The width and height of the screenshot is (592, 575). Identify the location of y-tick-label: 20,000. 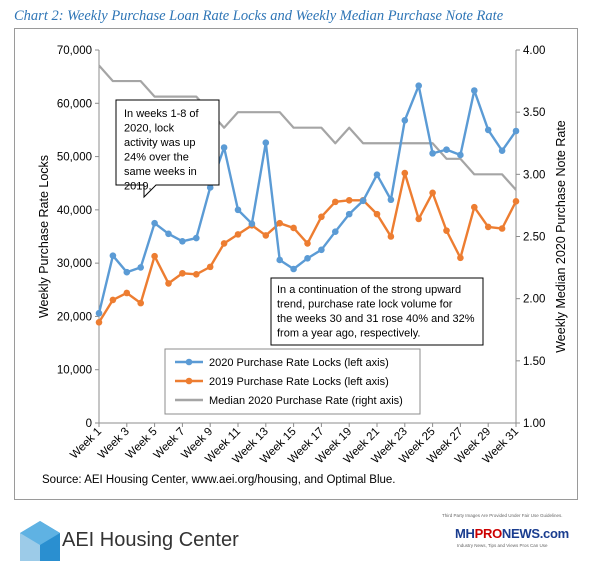
(74, 317).